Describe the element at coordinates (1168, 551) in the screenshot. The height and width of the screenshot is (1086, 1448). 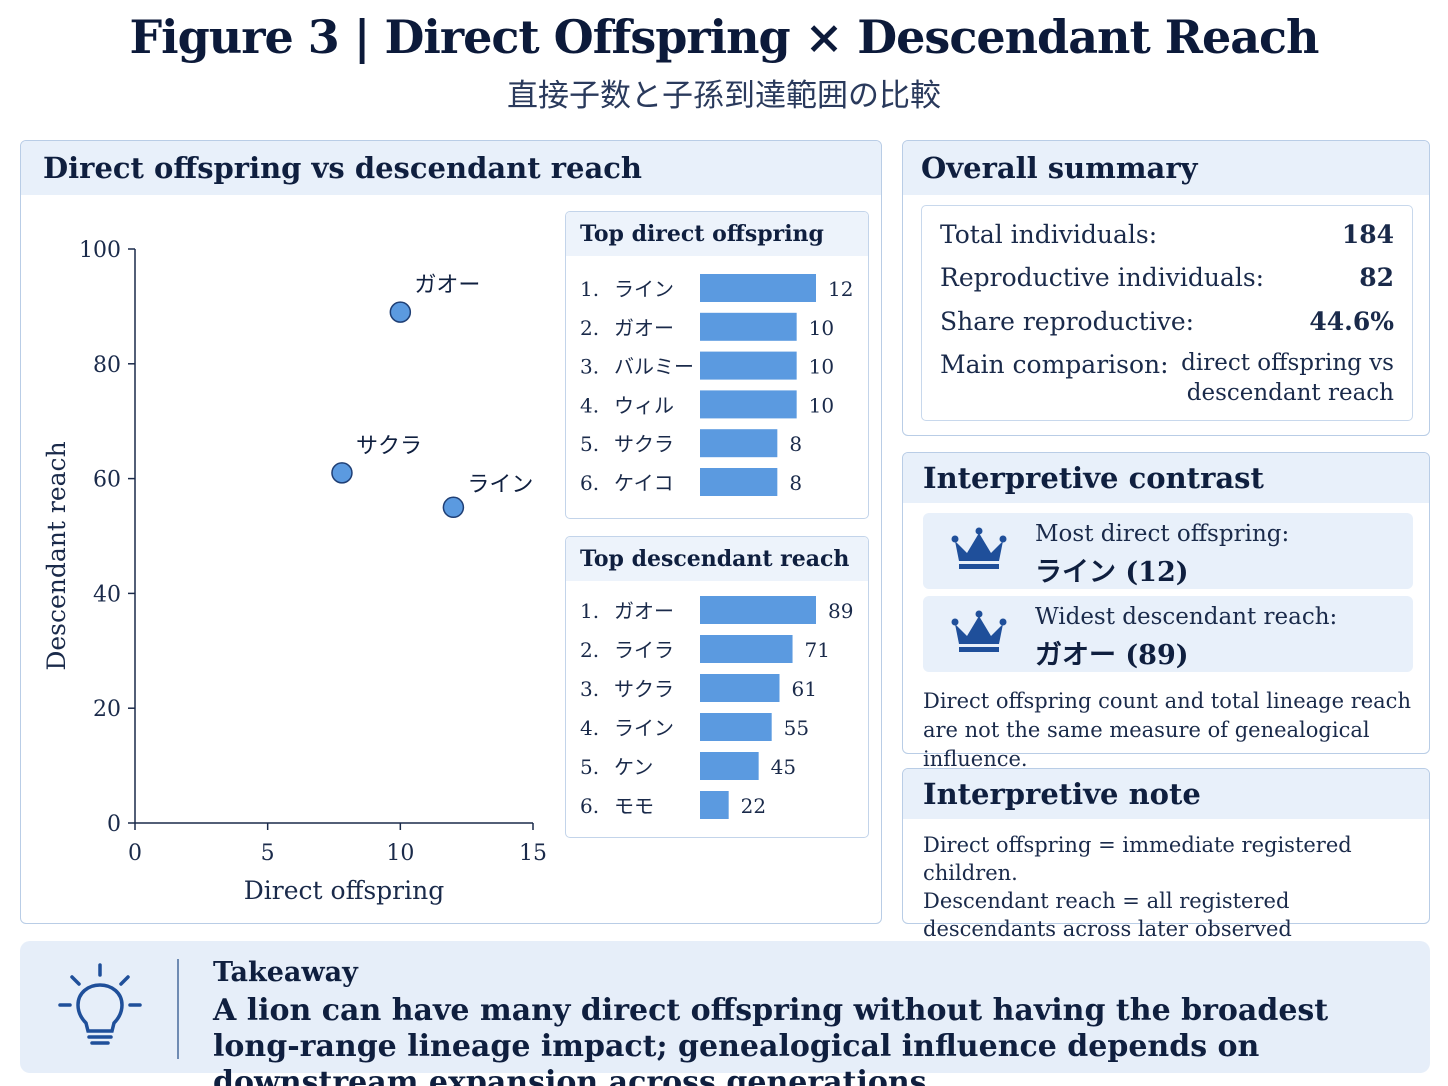
I see `most-direct-box: Most direct offspring: ライン (12)` at that location.